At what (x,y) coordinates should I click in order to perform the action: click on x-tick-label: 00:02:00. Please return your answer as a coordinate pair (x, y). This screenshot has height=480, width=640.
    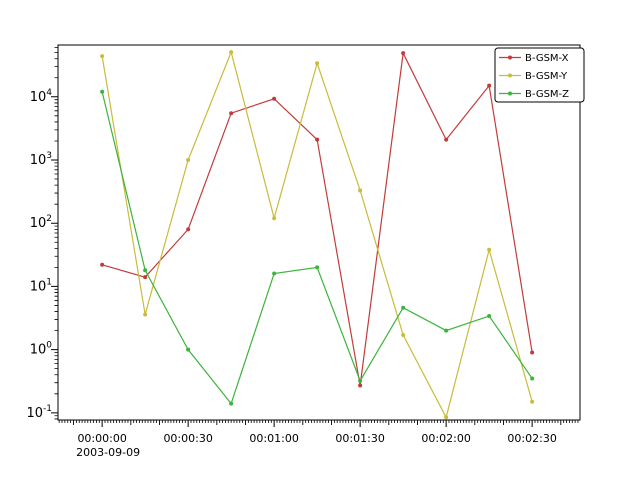
    Looking at the image, I should click on (445, 438).